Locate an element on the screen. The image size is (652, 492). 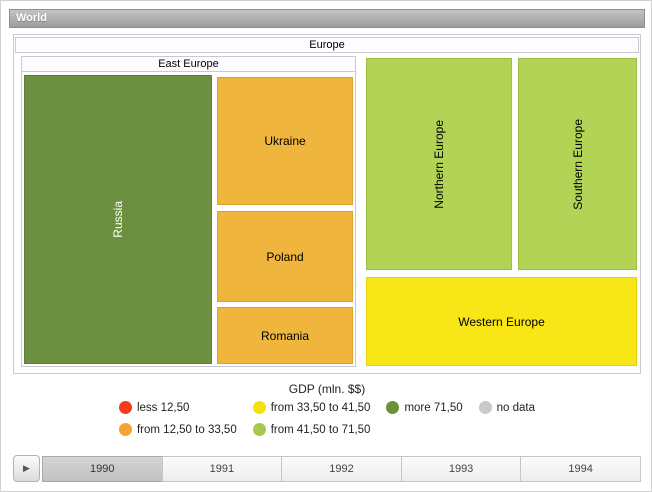
treemap-node-southern-europe: Southern Europe is located at coordinates (577, 164).